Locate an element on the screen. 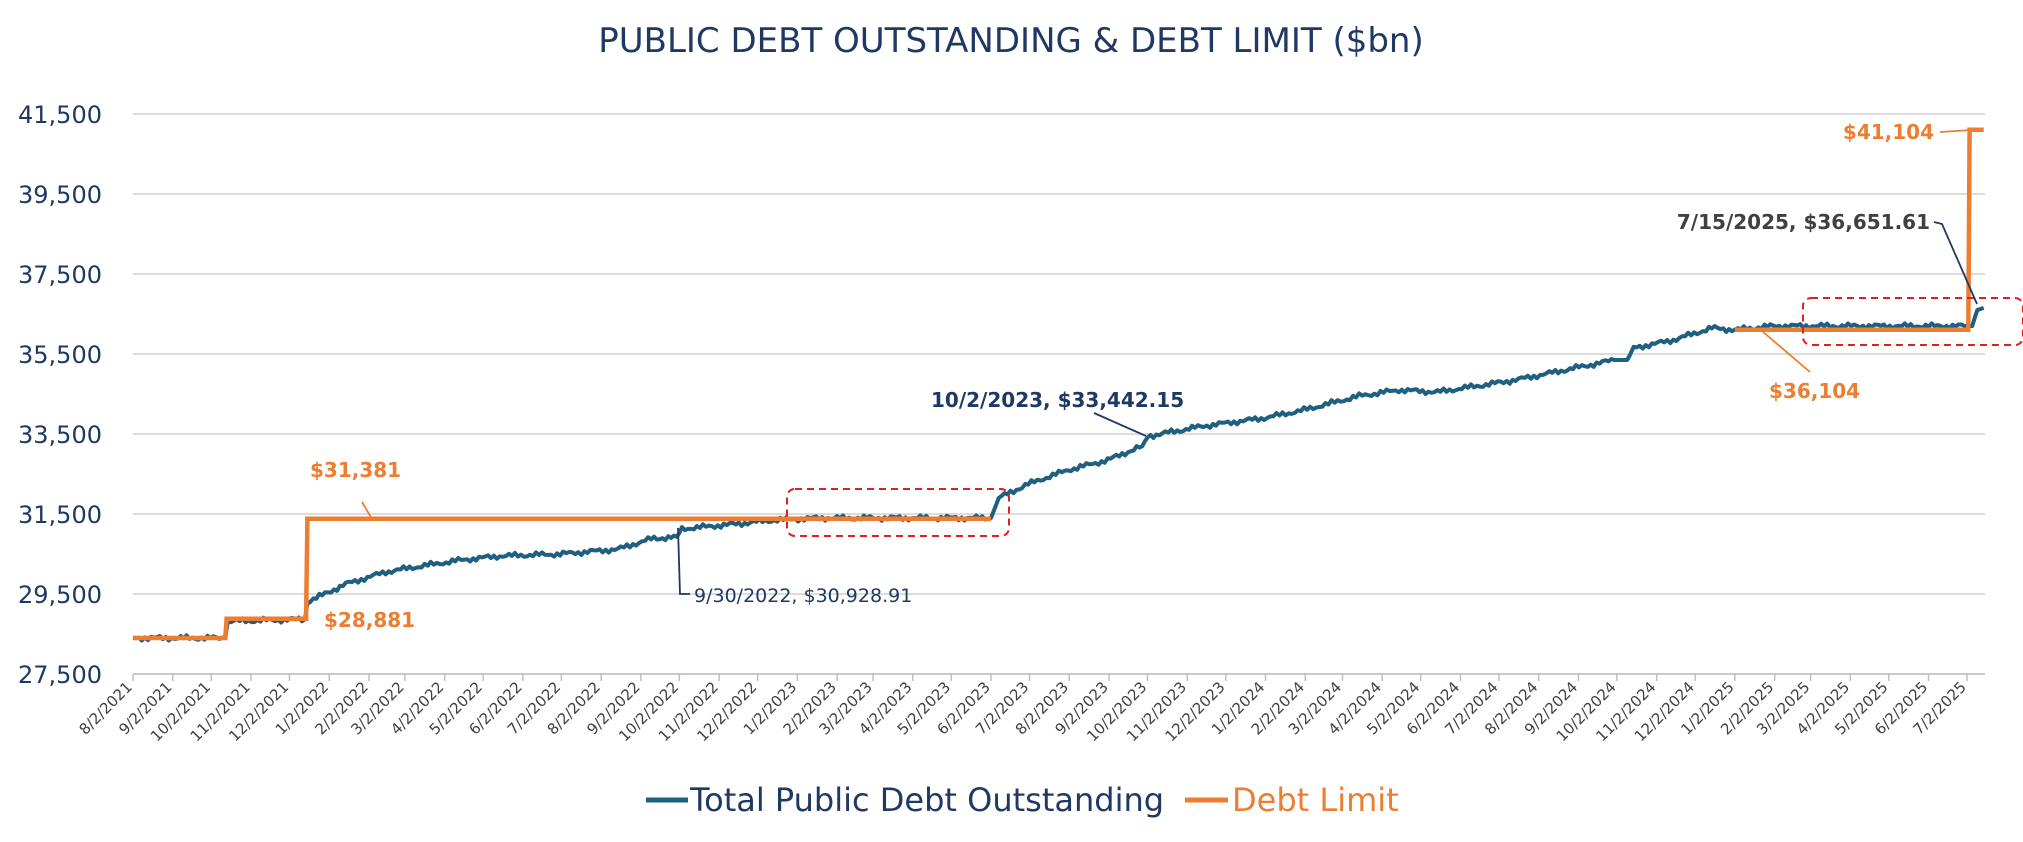  y-tick-label: 29,500 is located at coordinates (60, 595).